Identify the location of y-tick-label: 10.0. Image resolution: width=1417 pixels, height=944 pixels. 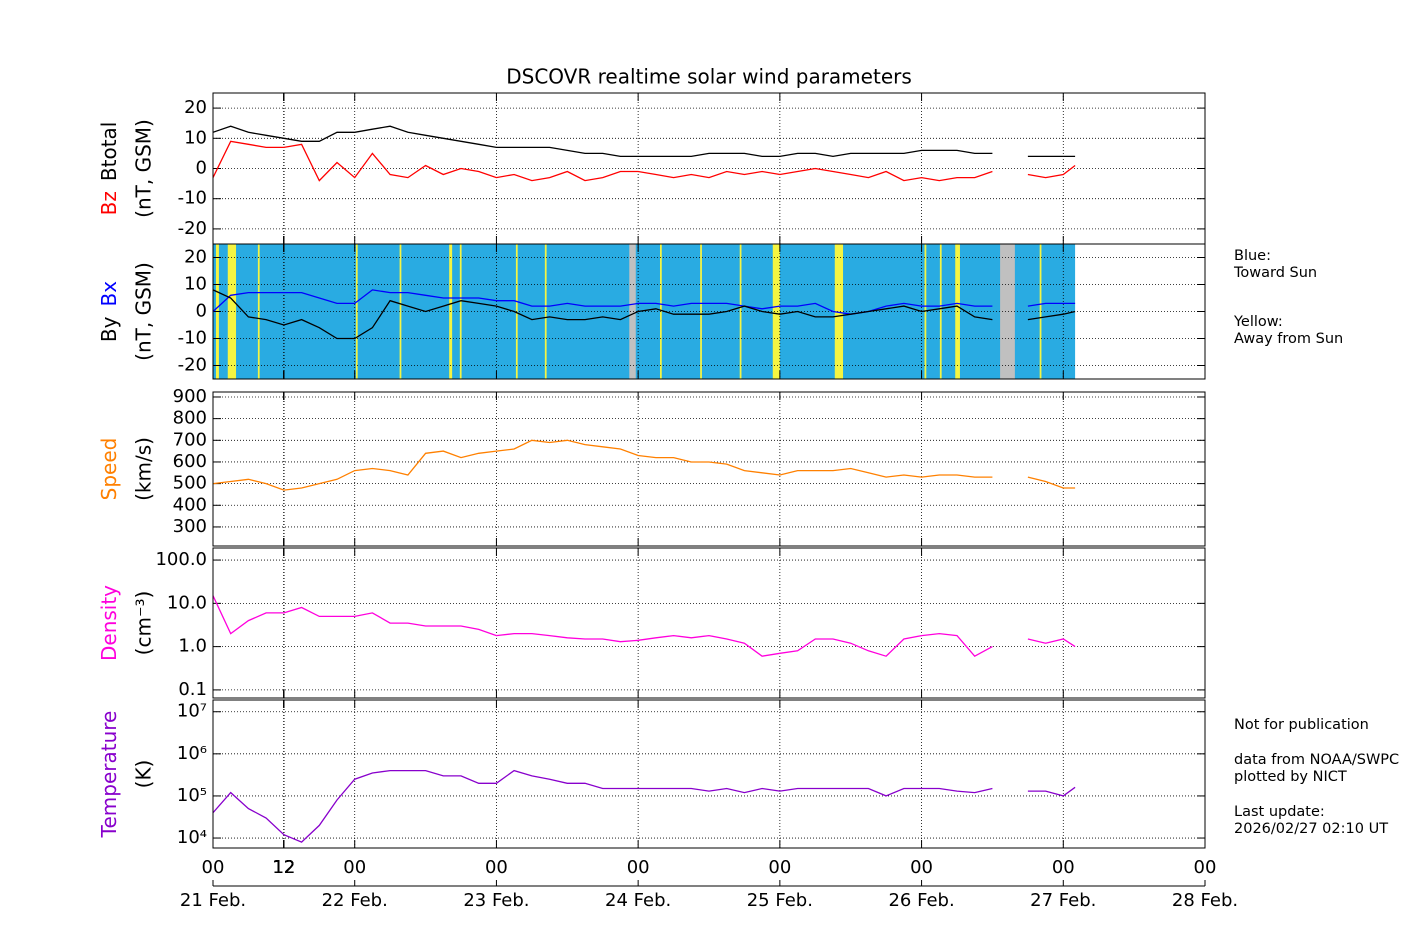
(187, 602).